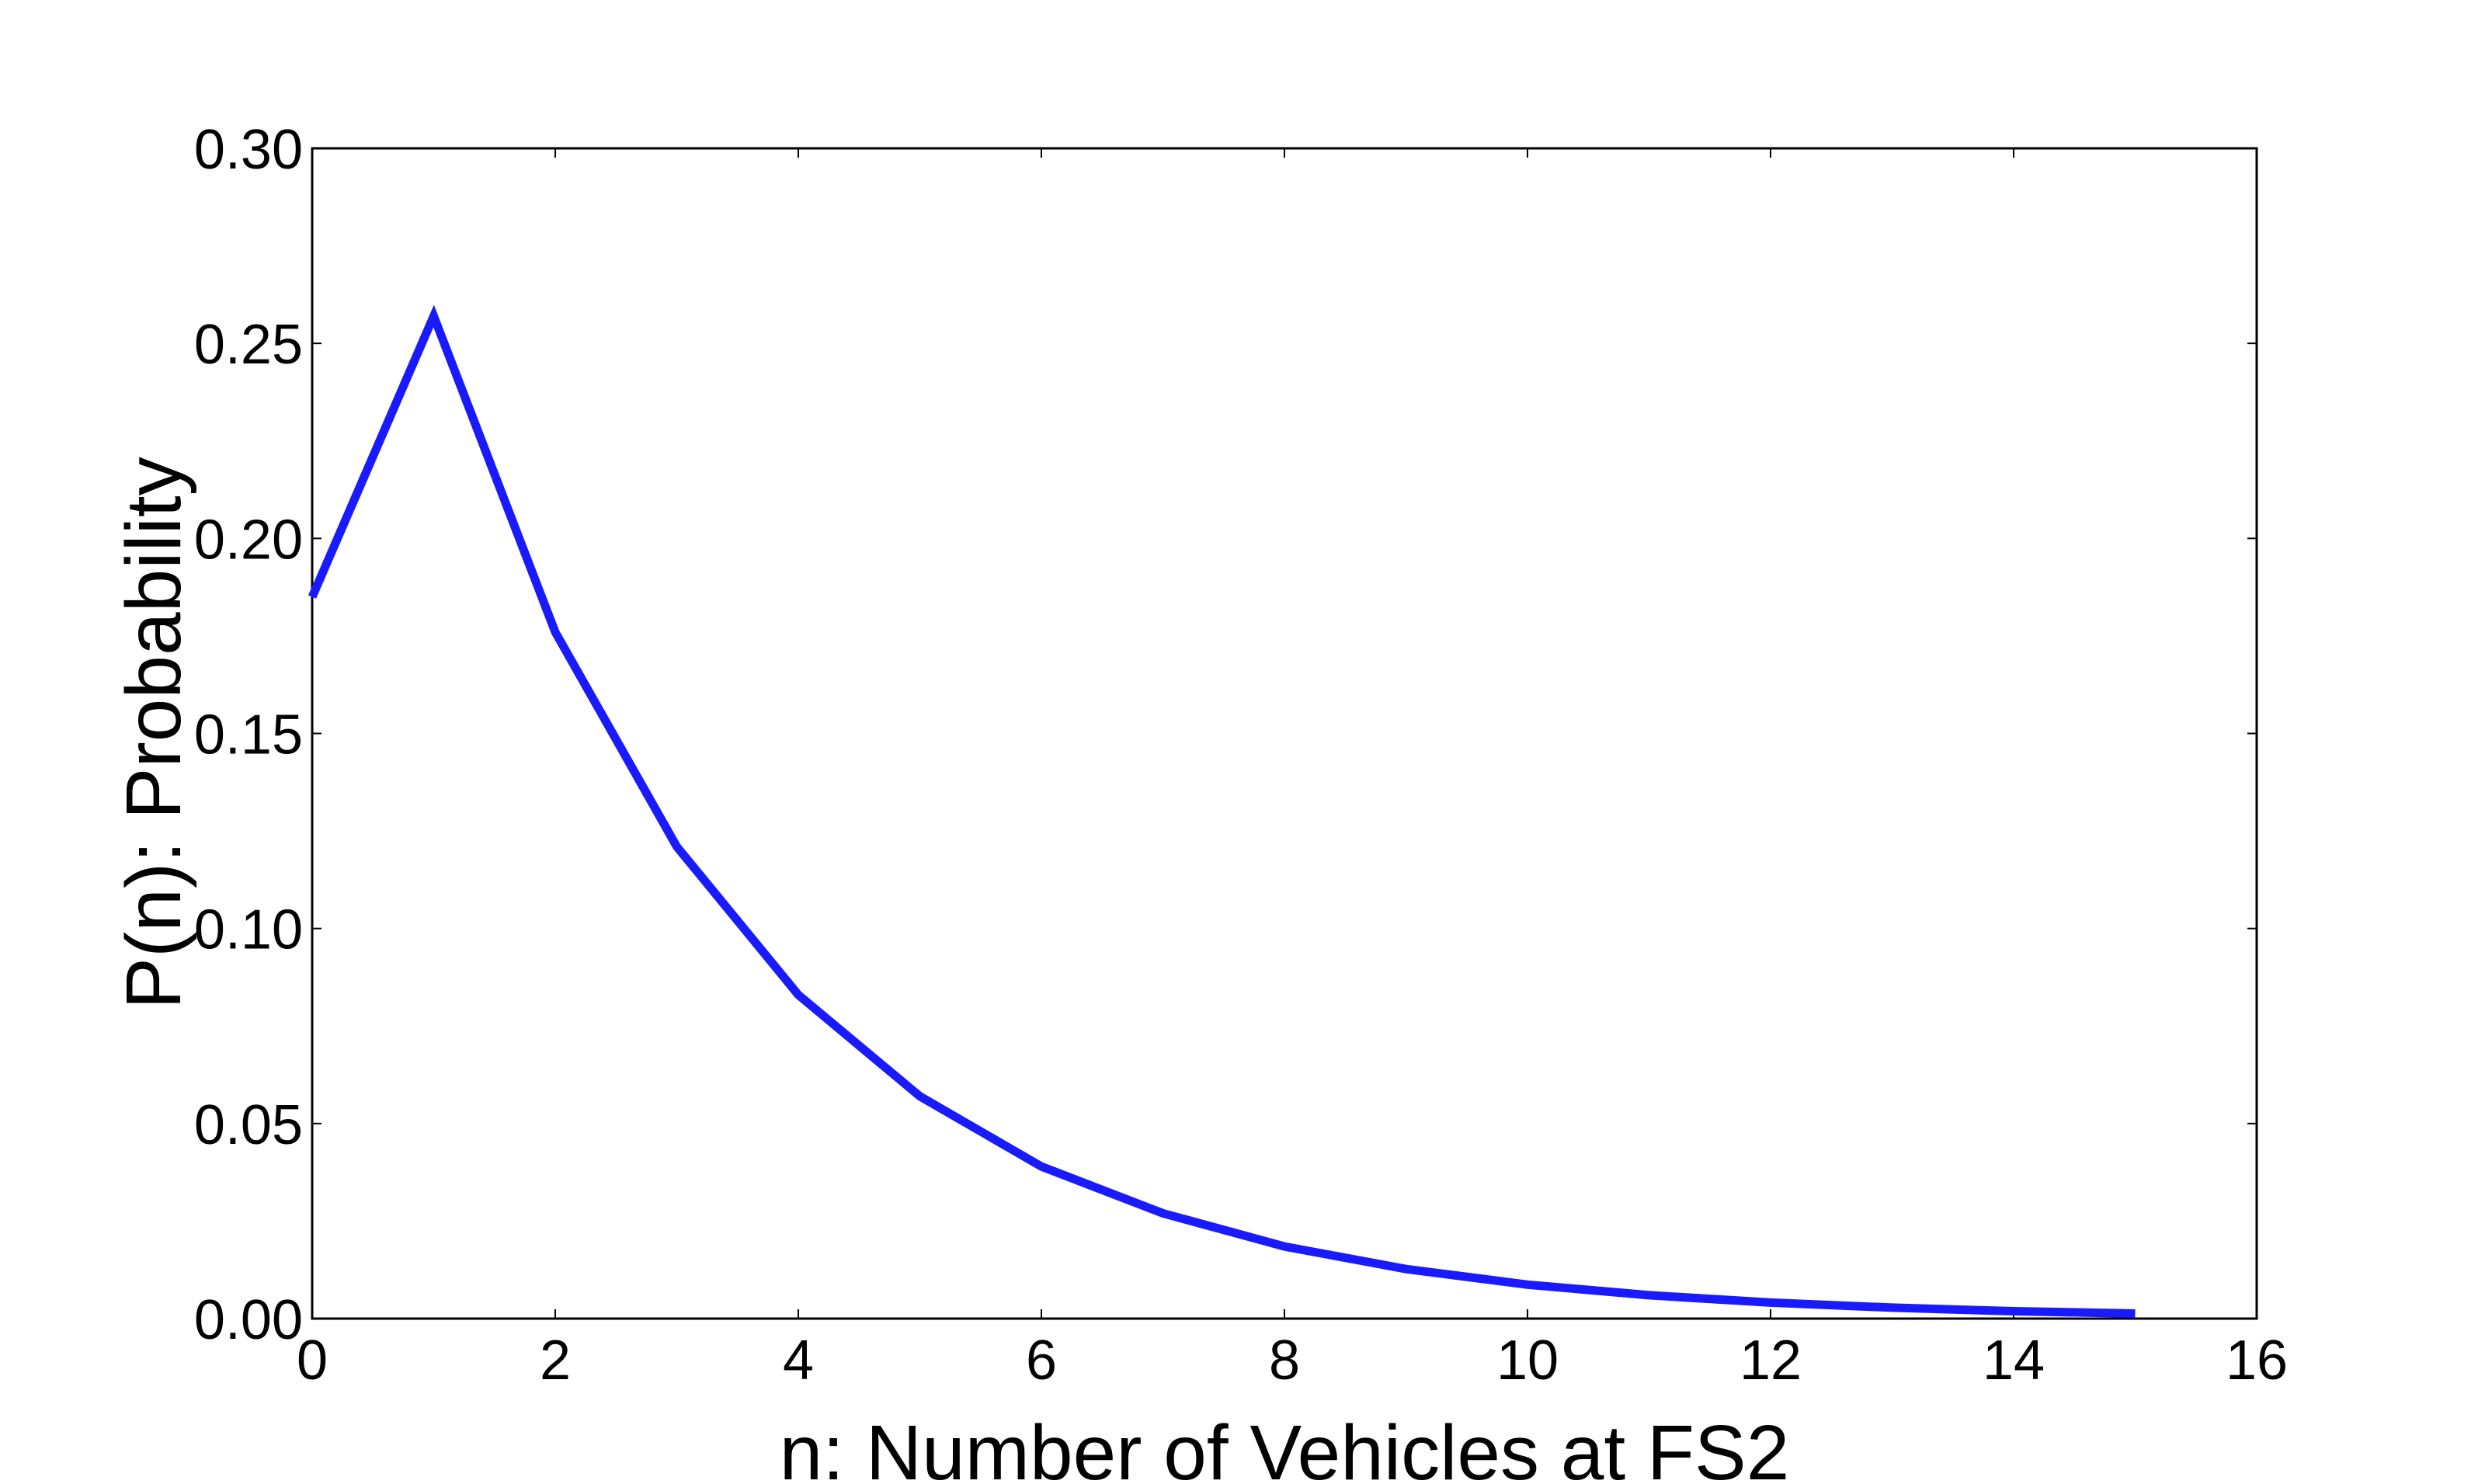  What do you see at coordinates (1042, 1360) in the screenshot?
I see `x-tick-label: 6` at bounding box center [1042, 1360].